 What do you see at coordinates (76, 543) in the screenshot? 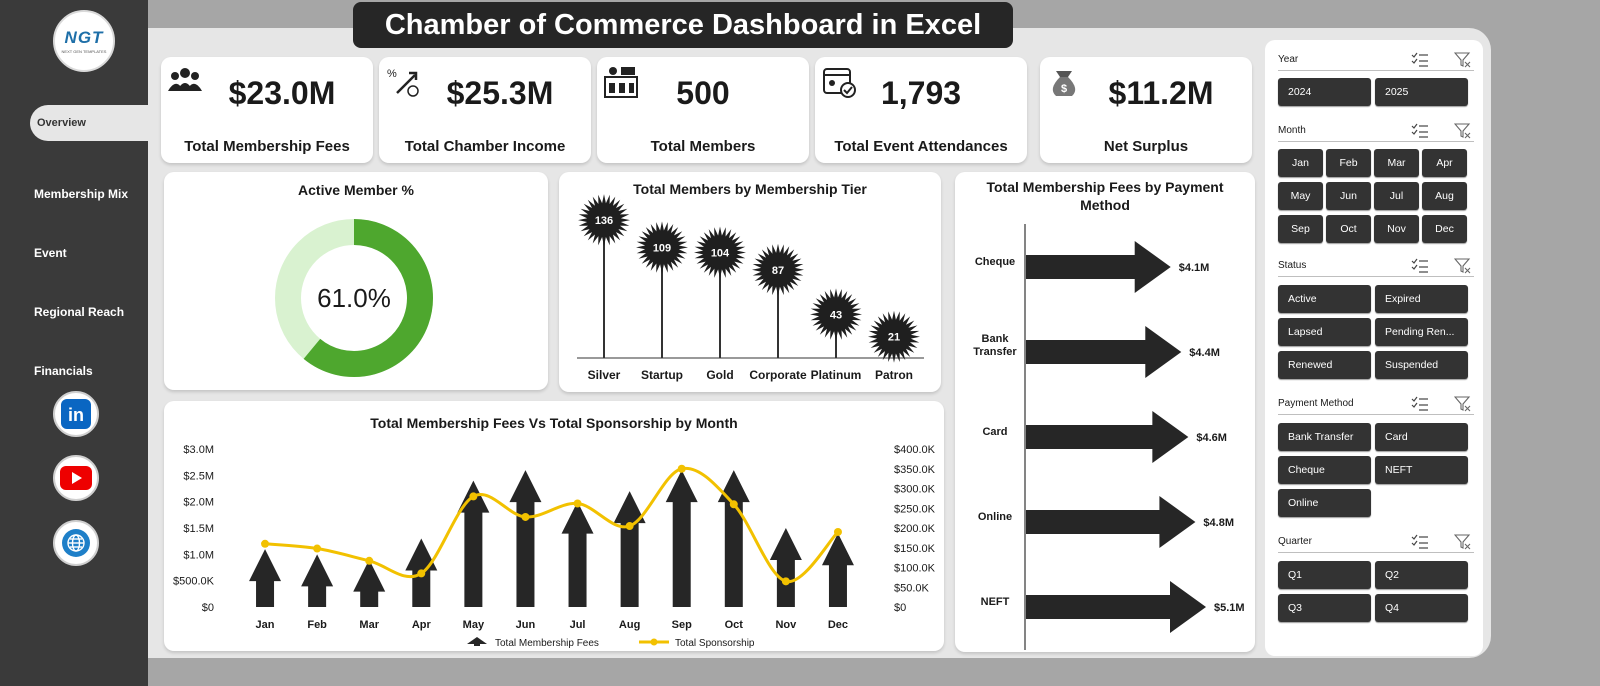
I see `globe-icon` at bounding box center [76, 543].